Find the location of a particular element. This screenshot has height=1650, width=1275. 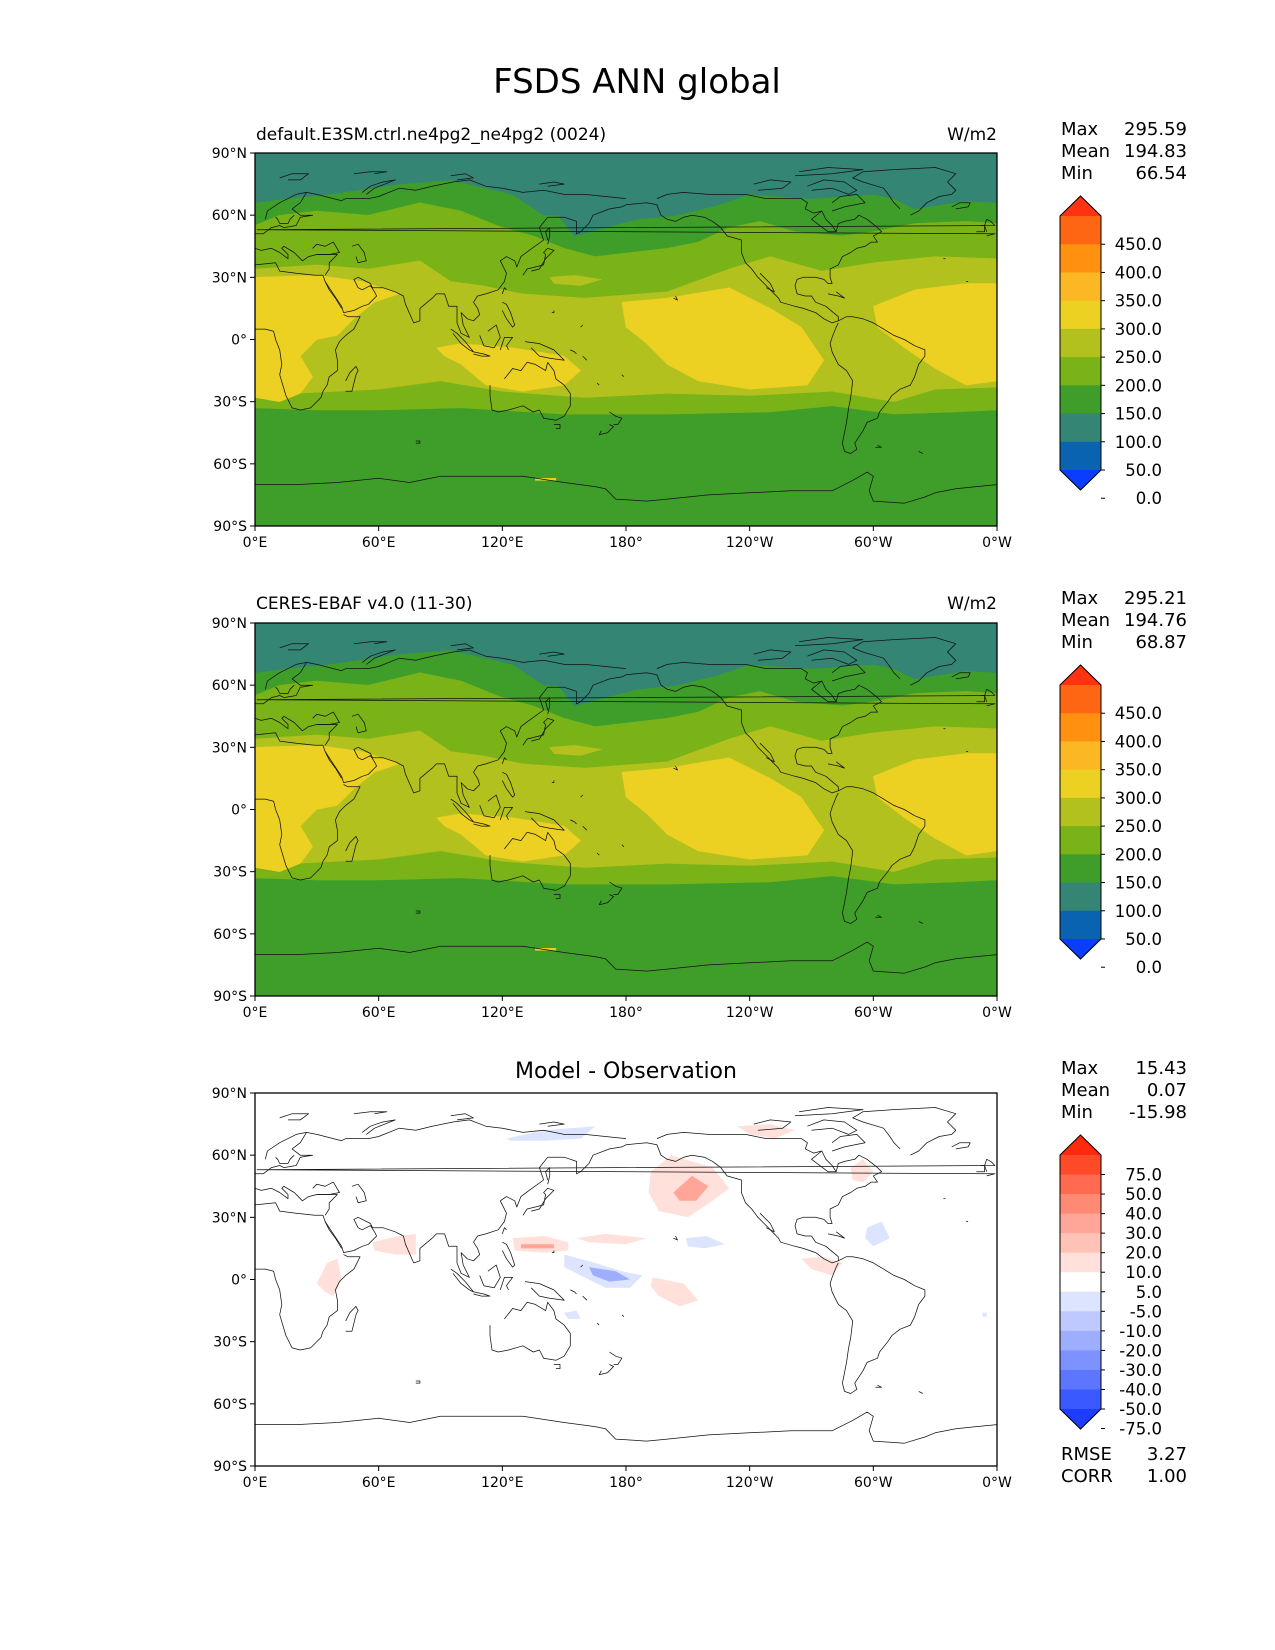

stats-observation: Max 295.21 Mean 194.76 Min 68.87 is located at coordinates (1124, 620).